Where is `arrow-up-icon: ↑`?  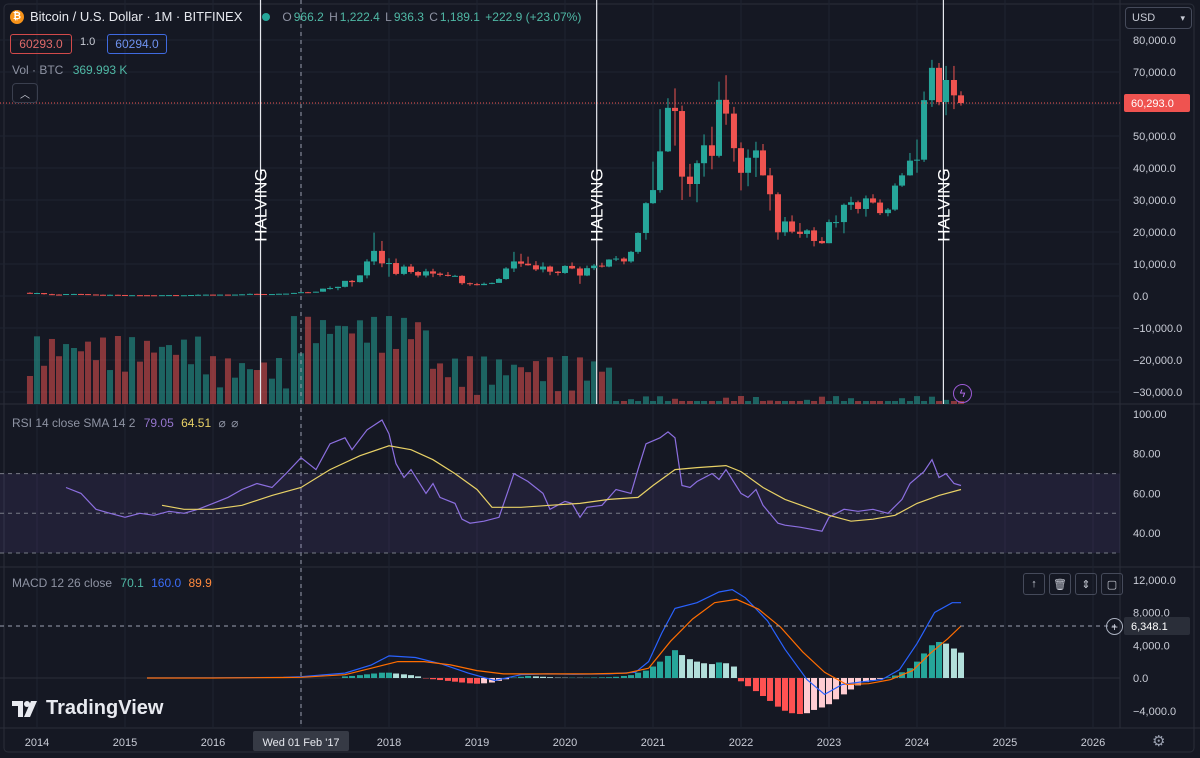
arrow-up-icon: ↑ is located at coordinates (1034, 584).